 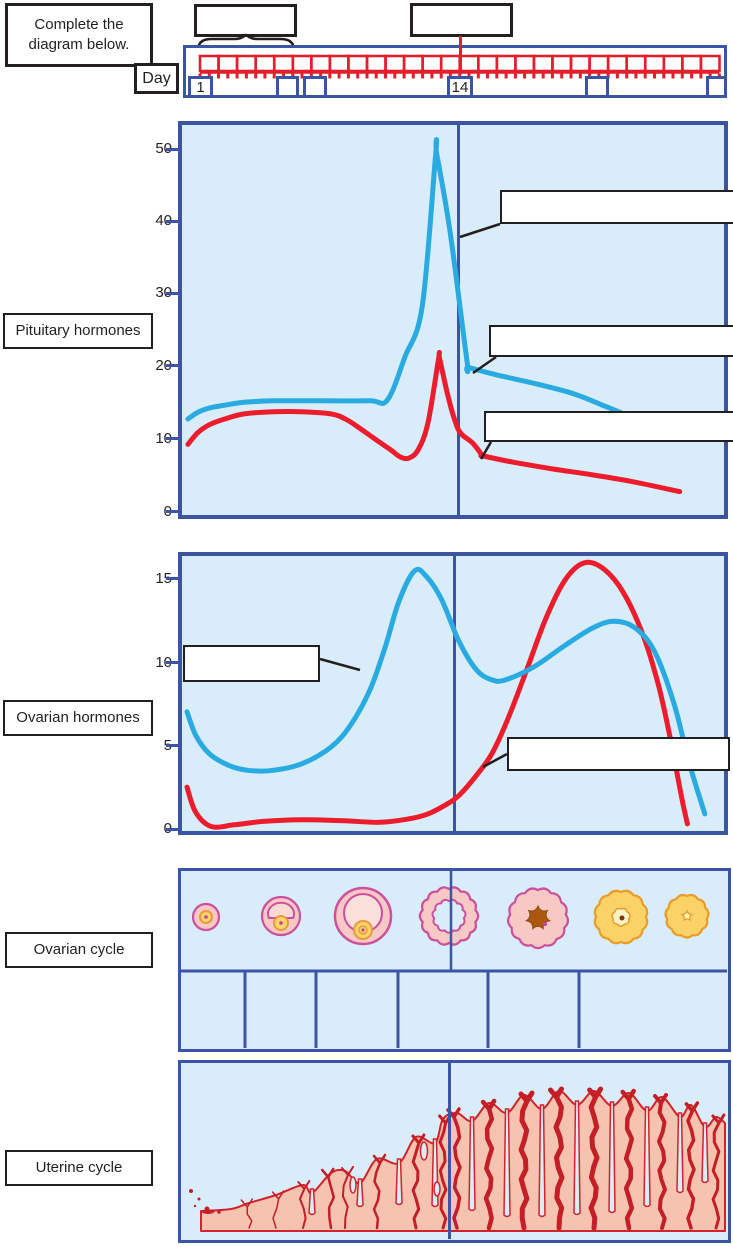 I want to click on ovarian-hormones-label: Ovarian hormones, so click(x=78, y=718).